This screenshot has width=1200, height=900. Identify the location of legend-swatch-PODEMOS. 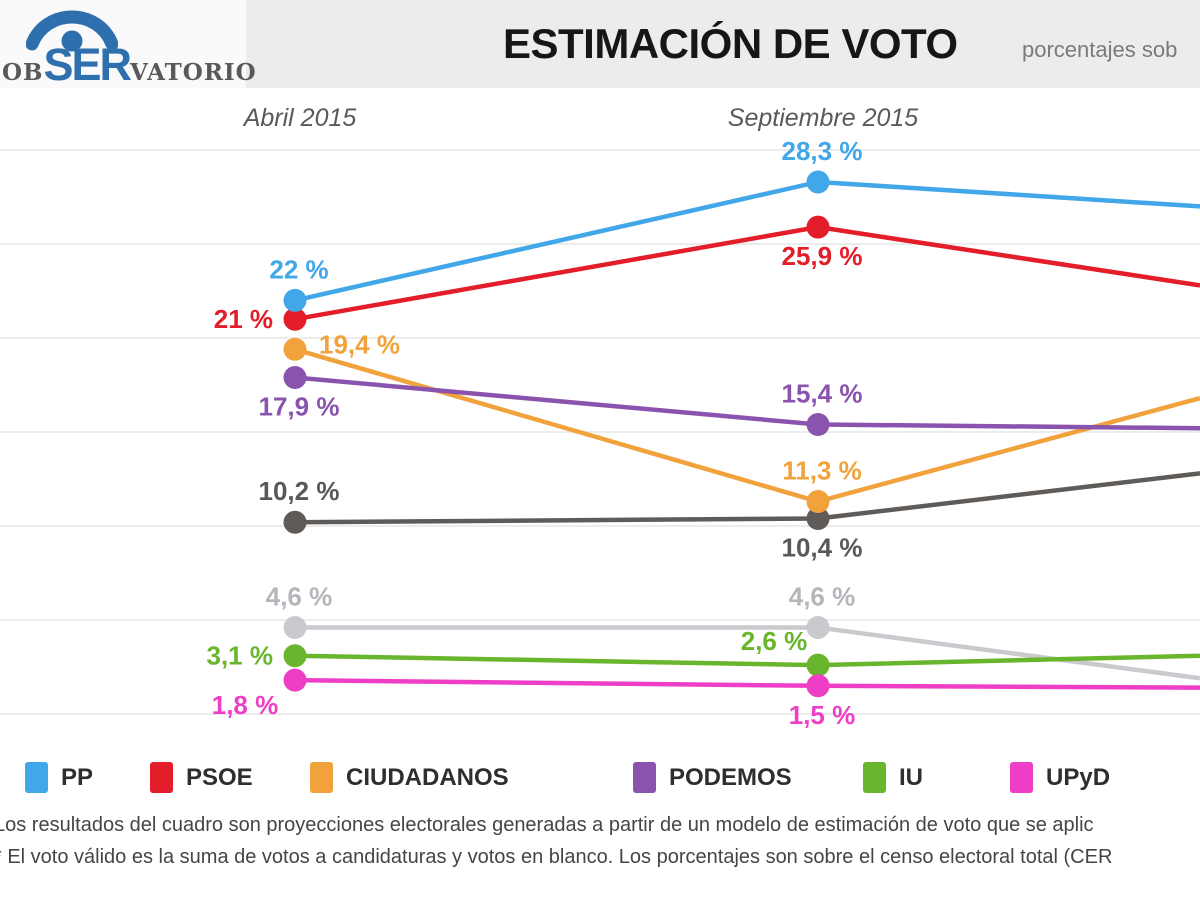
(644, 777).